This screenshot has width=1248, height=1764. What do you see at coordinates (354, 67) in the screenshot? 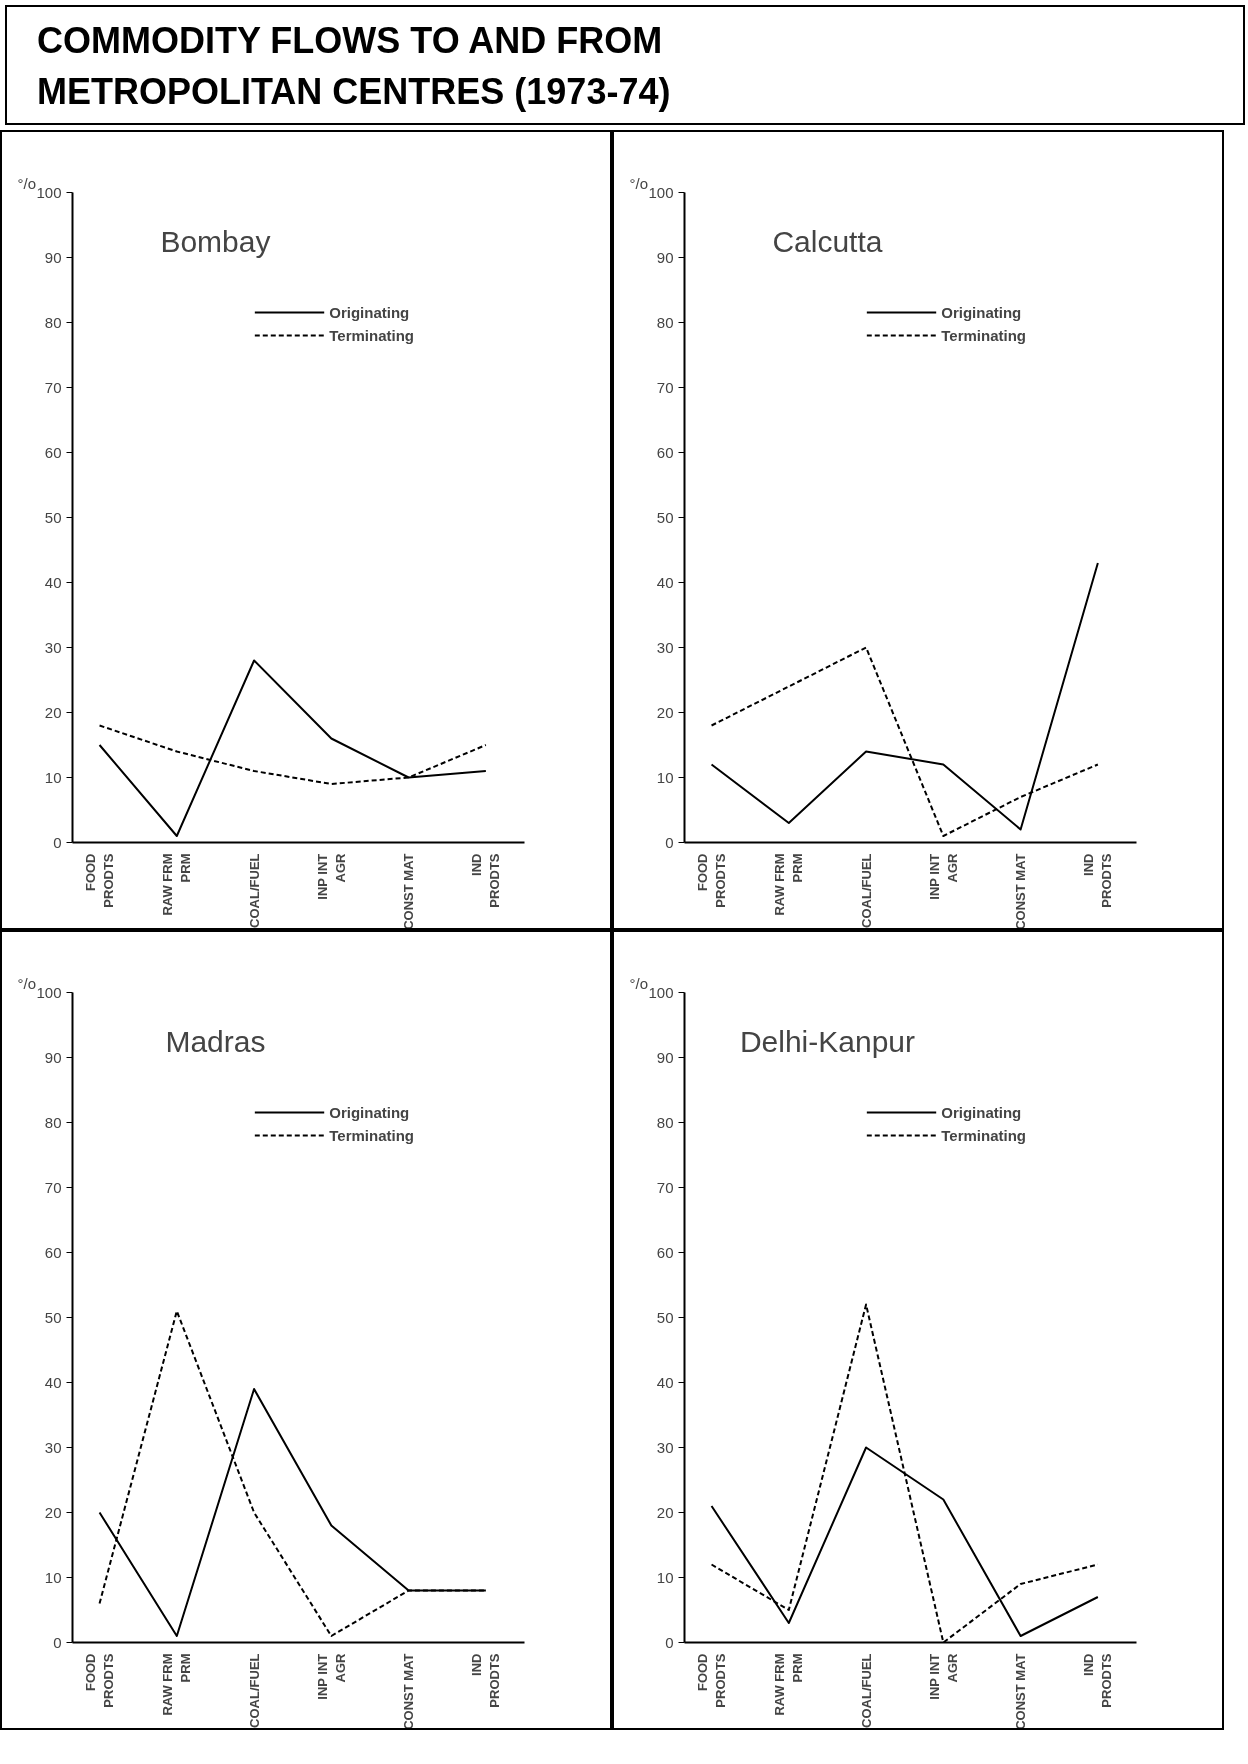
I see `text: COMMODITY FLOWS TO AND FROM METROPOLITAN CENTRES (1973-74)` at bounding box center [354, 67].